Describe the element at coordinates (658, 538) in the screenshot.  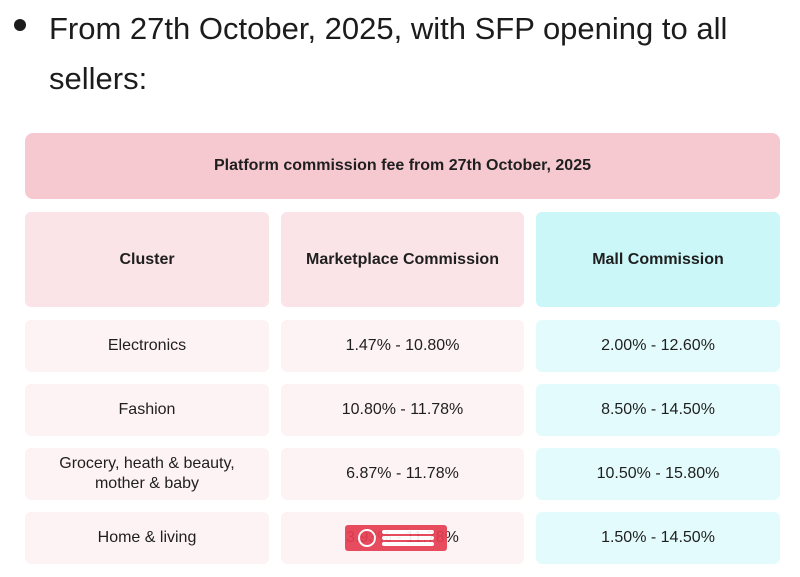
I see `cell-mall-commission: 1.50% - 14.50%` at that location.